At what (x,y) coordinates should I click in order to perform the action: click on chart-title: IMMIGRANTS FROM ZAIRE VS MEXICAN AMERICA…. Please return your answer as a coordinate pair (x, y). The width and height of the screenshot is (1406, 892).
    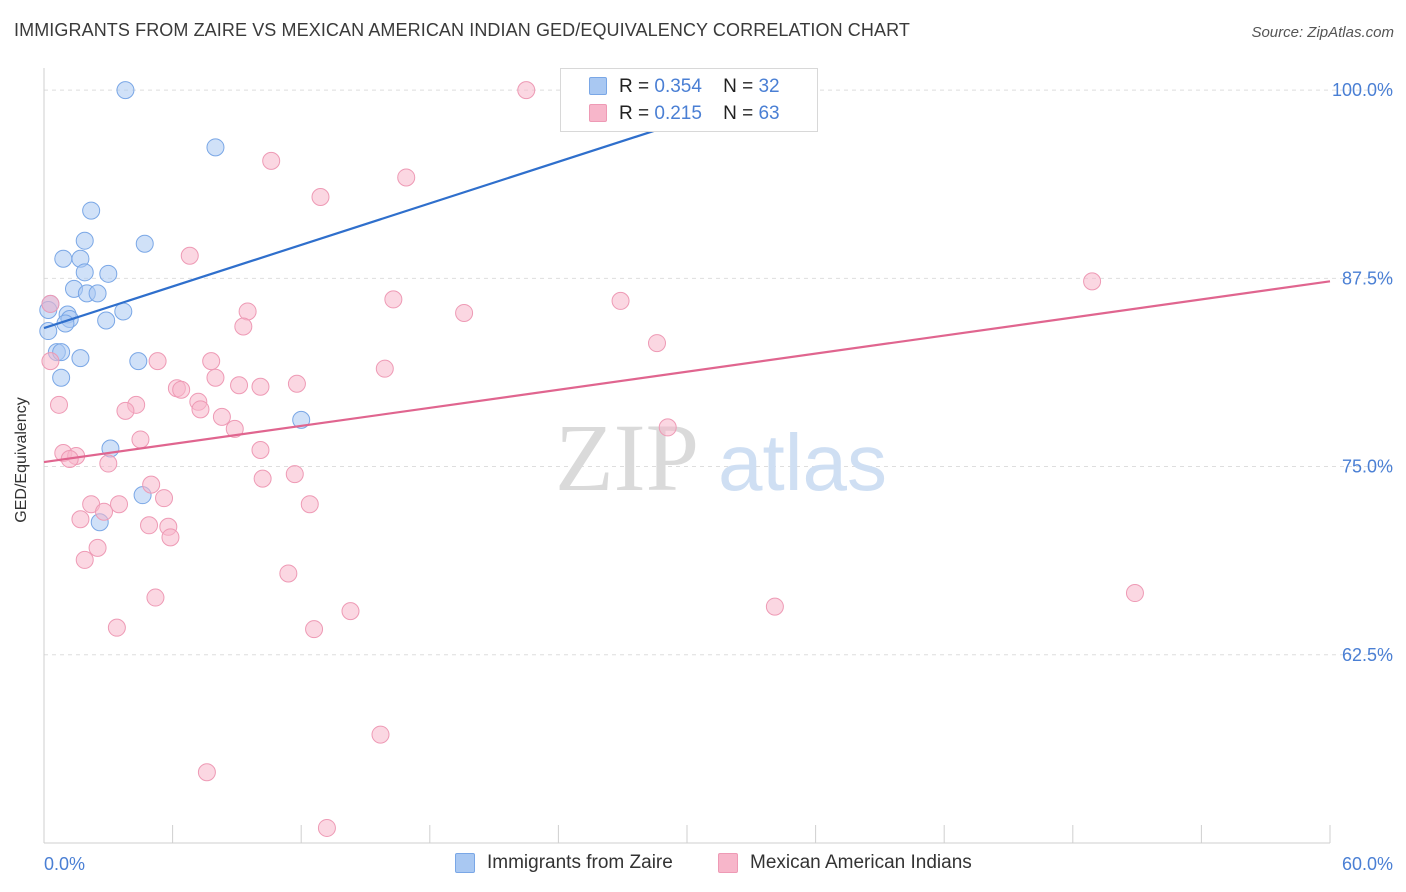
    Looking at the image, I should click on (462, 30).